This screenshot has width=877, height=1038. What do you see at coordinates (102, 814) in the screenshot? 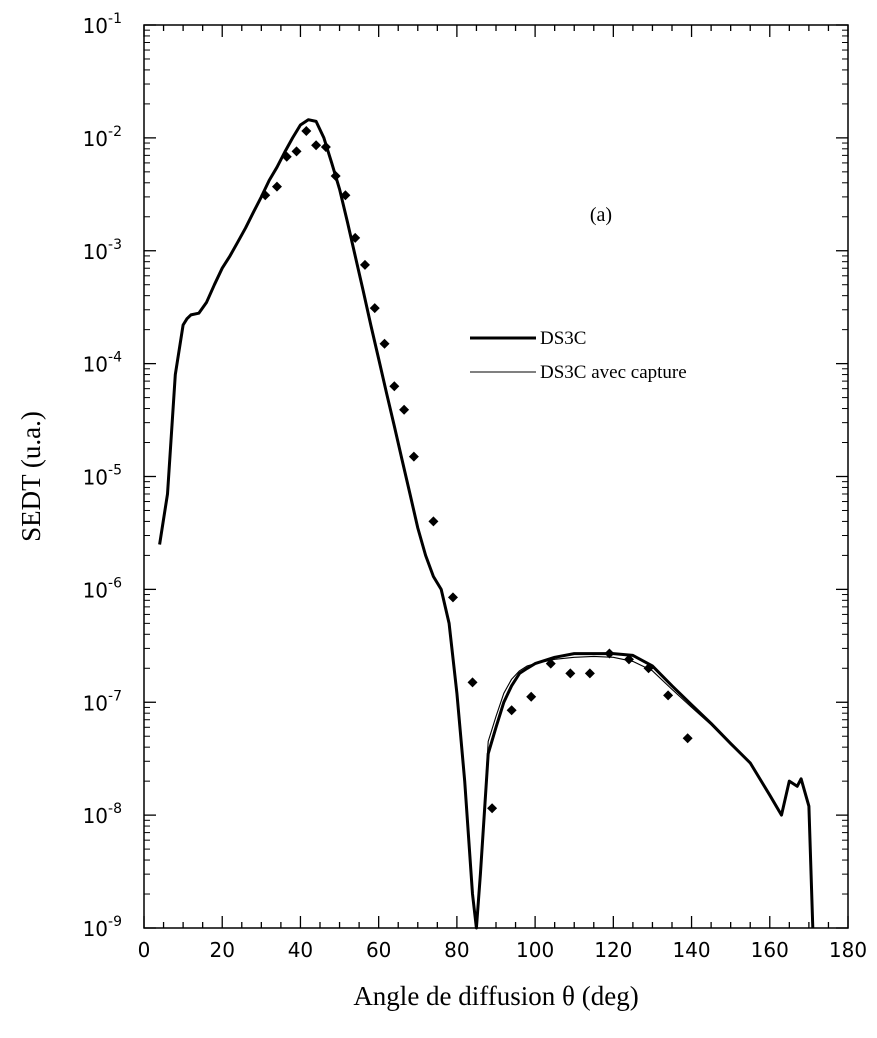
I see `y-tick-label: 10⁻⁸` at bounding box center [102, 814].